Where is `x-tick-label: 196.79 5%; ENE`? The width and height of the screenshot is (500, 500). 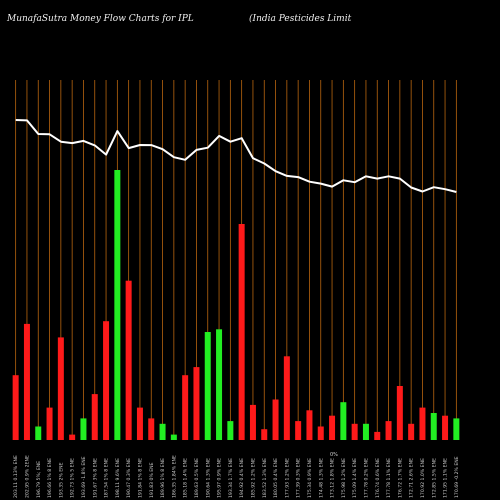
x-tick-label: 196.79 5%; ENE is located at coordinates (39, 479).